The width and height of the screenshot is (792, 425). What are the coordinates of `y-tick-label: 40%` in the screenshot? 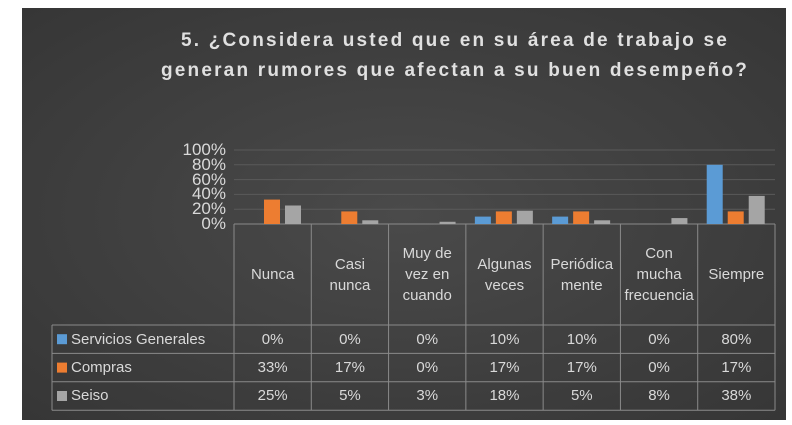 It's located at (208, 194).